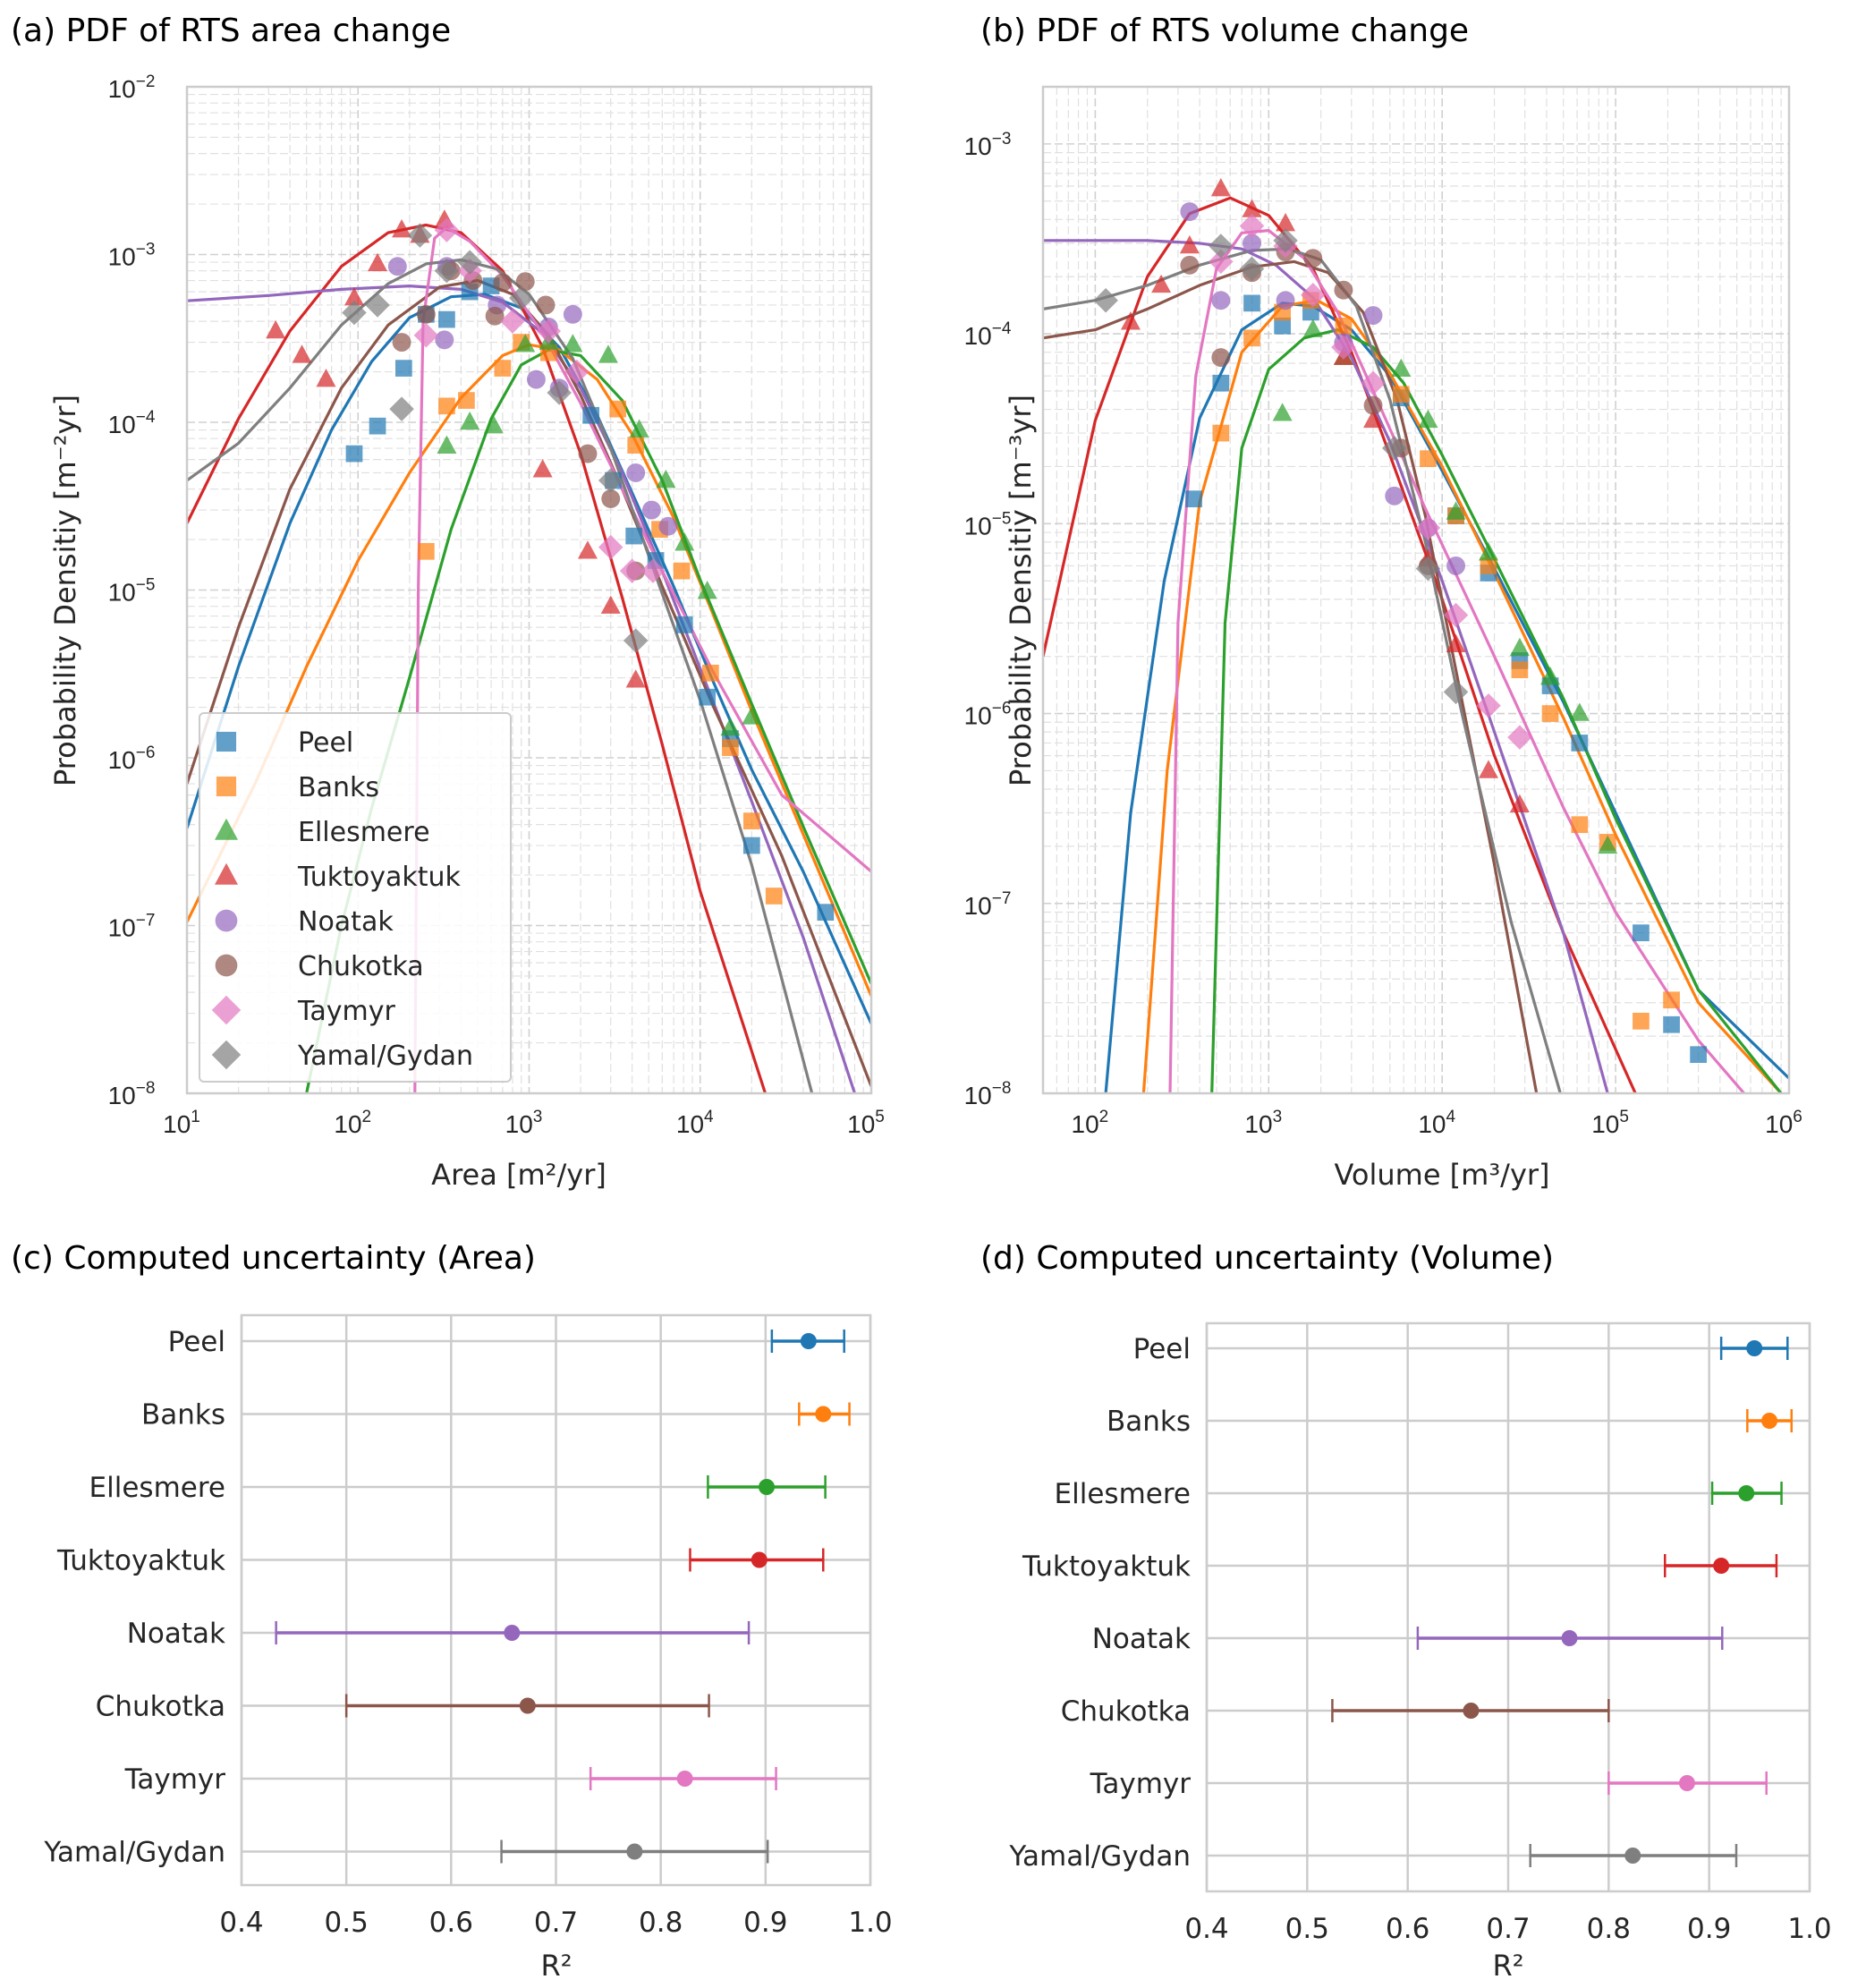  Describe the element at coordinates (197, 1342) in the screenshot. I see `panel-c-category-label: Peel` at that location.